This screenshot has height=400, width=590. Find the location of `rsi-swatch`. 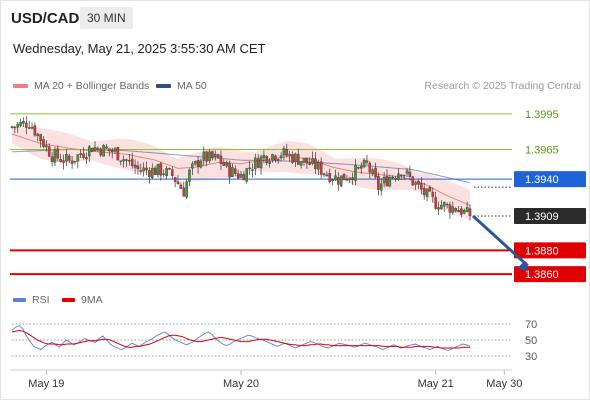

rsi-swatch is located at coordinates (19, 300).